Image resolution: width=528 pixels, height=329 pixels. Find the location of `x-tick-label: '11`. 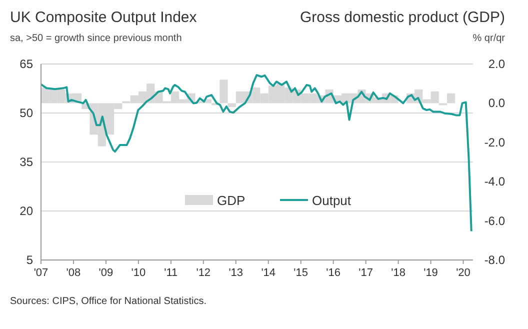

x-tick-label: '11 is located at coordinates (171, 273).